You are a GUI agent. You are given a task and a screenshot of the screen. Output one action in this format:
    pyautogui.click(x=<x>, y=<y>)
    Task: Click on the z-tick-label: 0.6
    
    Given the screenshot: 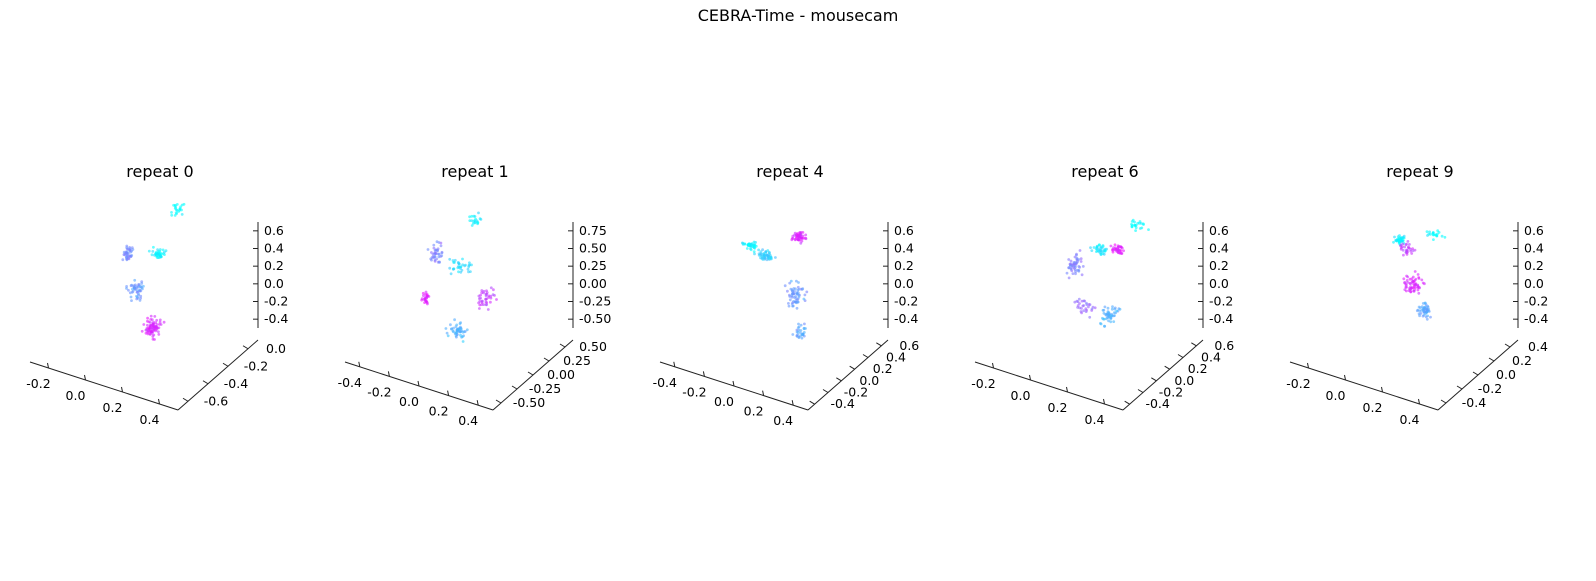 What is the action you would take?
    pyautogui.click(x=274, y=230)
    